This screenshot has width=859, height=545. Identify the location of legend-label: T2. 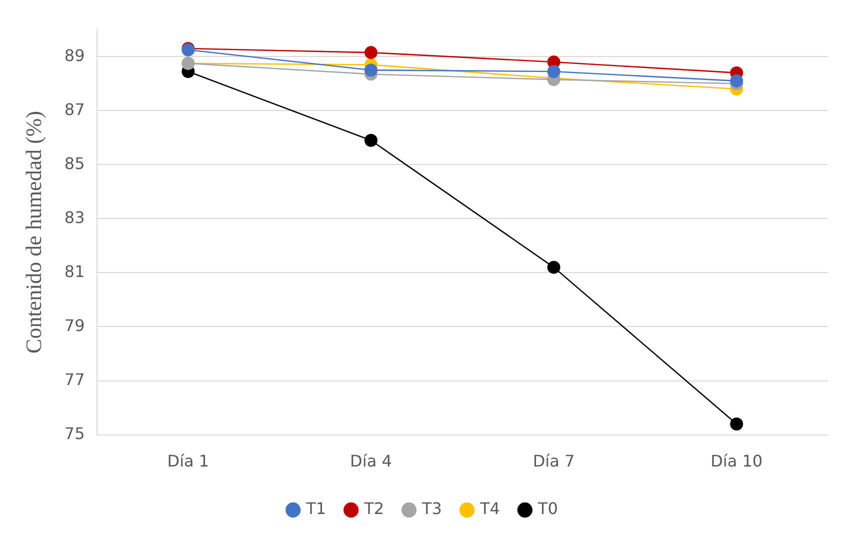
(373, 508).